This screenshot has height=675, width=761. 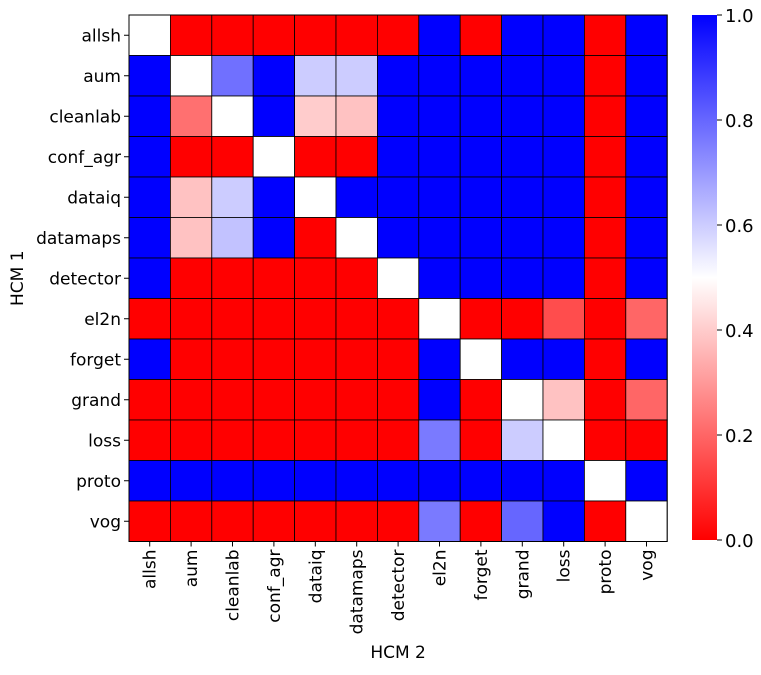 I want to click on heatmap-cell-dataiq-loss, so click(x=563, y=197).